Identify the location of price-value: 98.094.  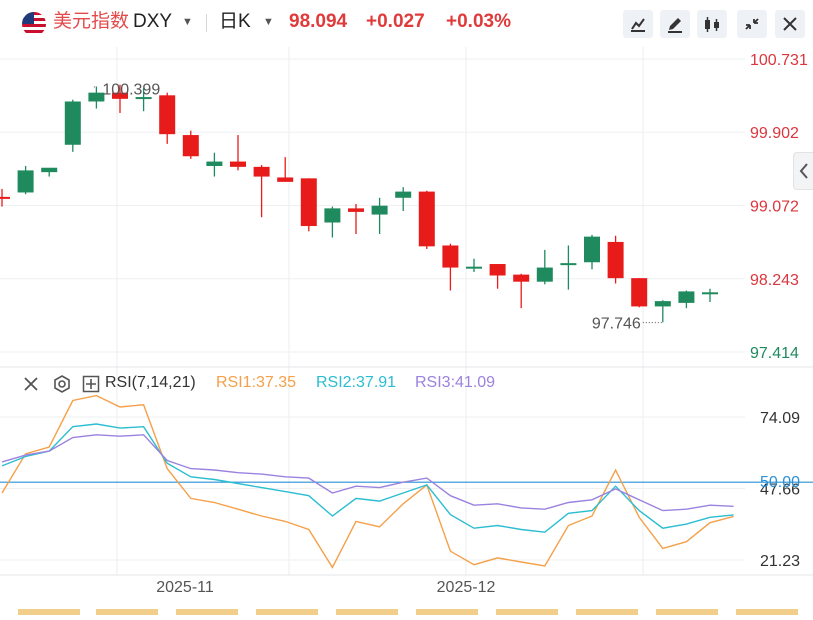
(318, 21).